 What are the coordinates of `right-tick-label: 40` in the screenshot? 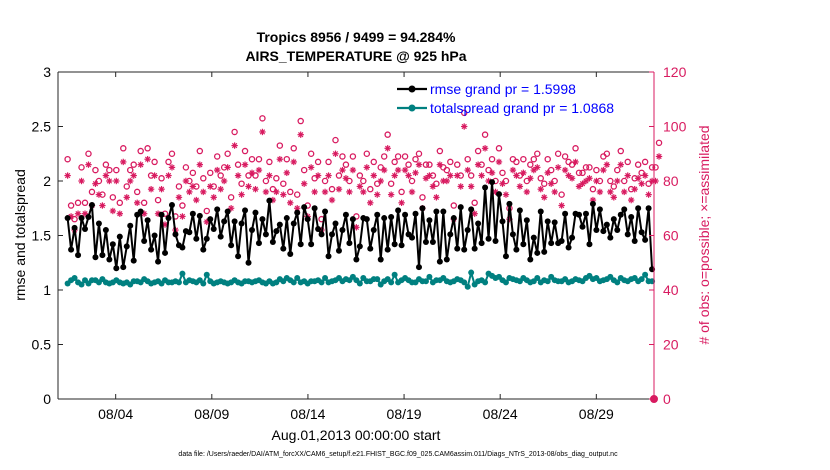 It's located at (671, 290).